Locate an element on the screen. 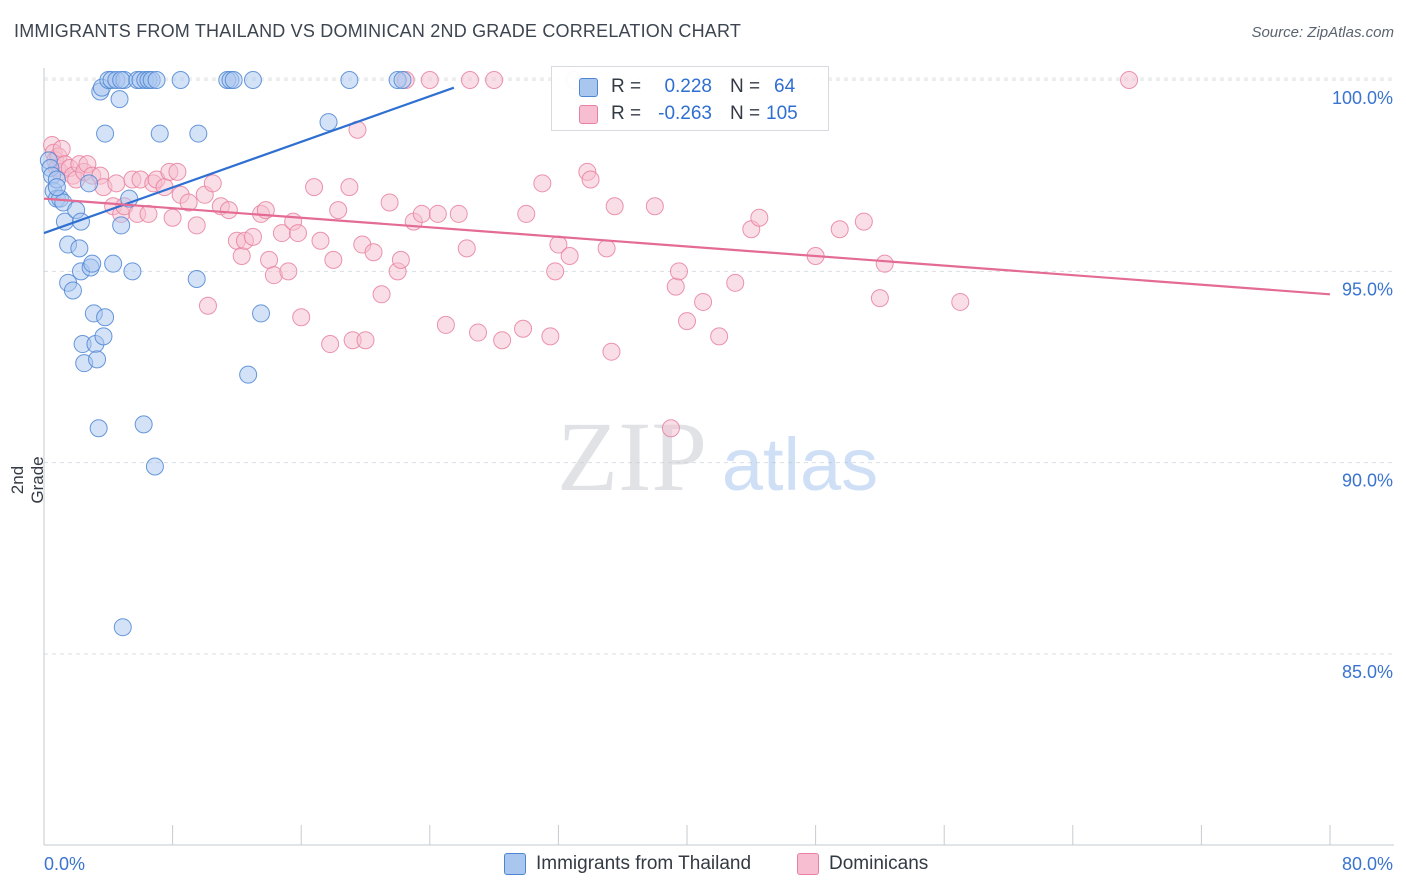 The image size is (1406, 892). y-tick-label: 95.0% is located at coordinates (1367, 289).